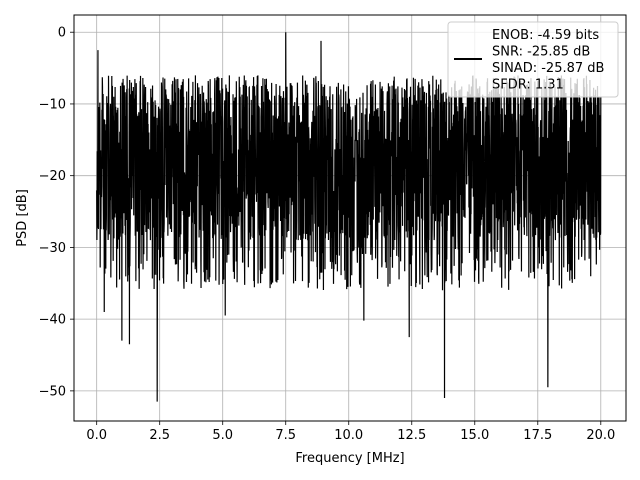  I want to click on x-tick-label: 0.0, so click(96, 435).